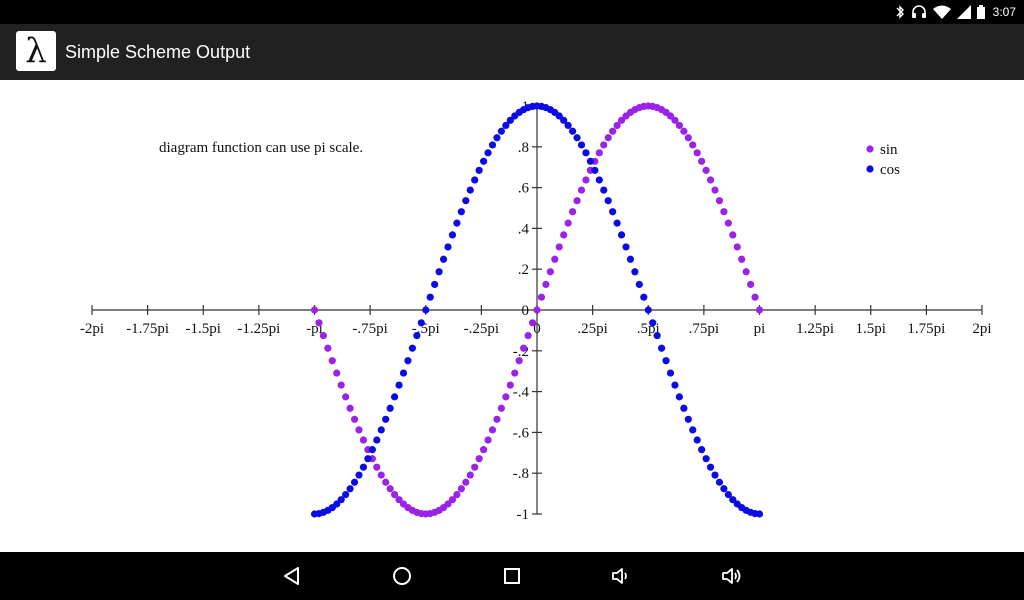 The image size is (1024, 600). What do you see at coordinates (521, 393) in the screenshot?
I see `y-tick-label: -.4` at bounding box center [521, 393].